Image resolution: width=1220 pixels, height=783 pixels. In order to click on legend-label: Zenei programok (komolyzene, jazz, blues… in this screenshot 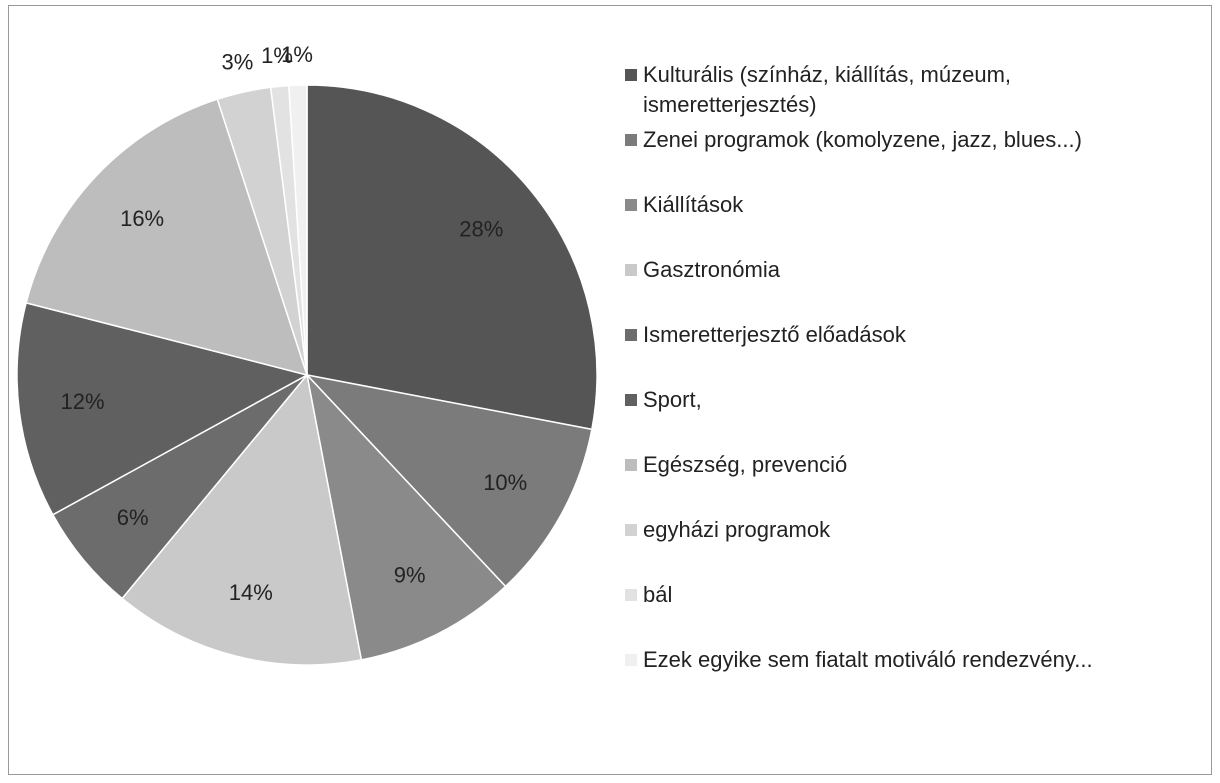, I will do `click(862, 139)`.